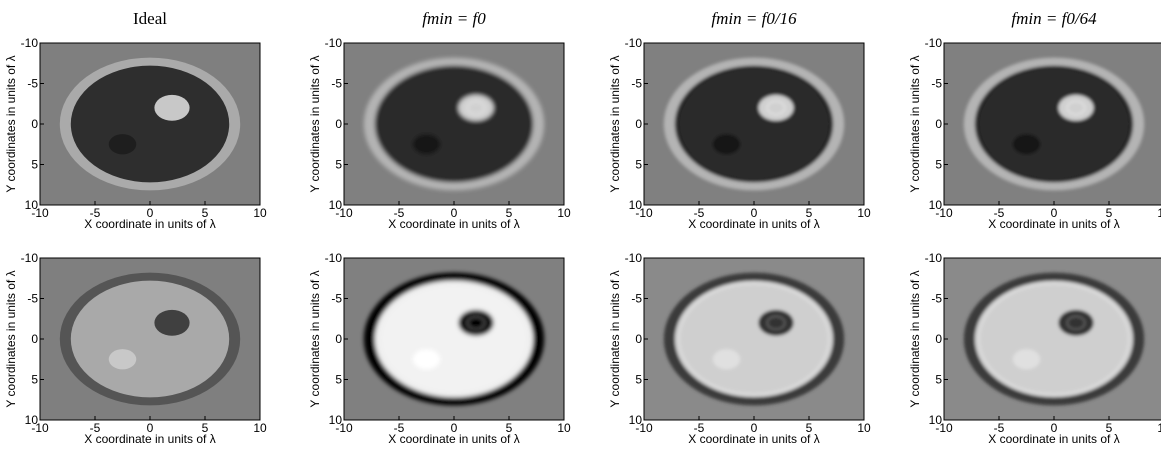  I want to click on panel-title: fmin = f0/16, so click(754, 18).